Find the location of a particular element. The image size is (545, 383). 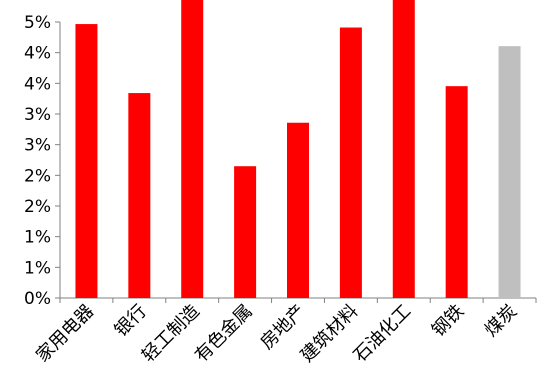

category-label: 家用电器 is located at coordinates (65, 334).